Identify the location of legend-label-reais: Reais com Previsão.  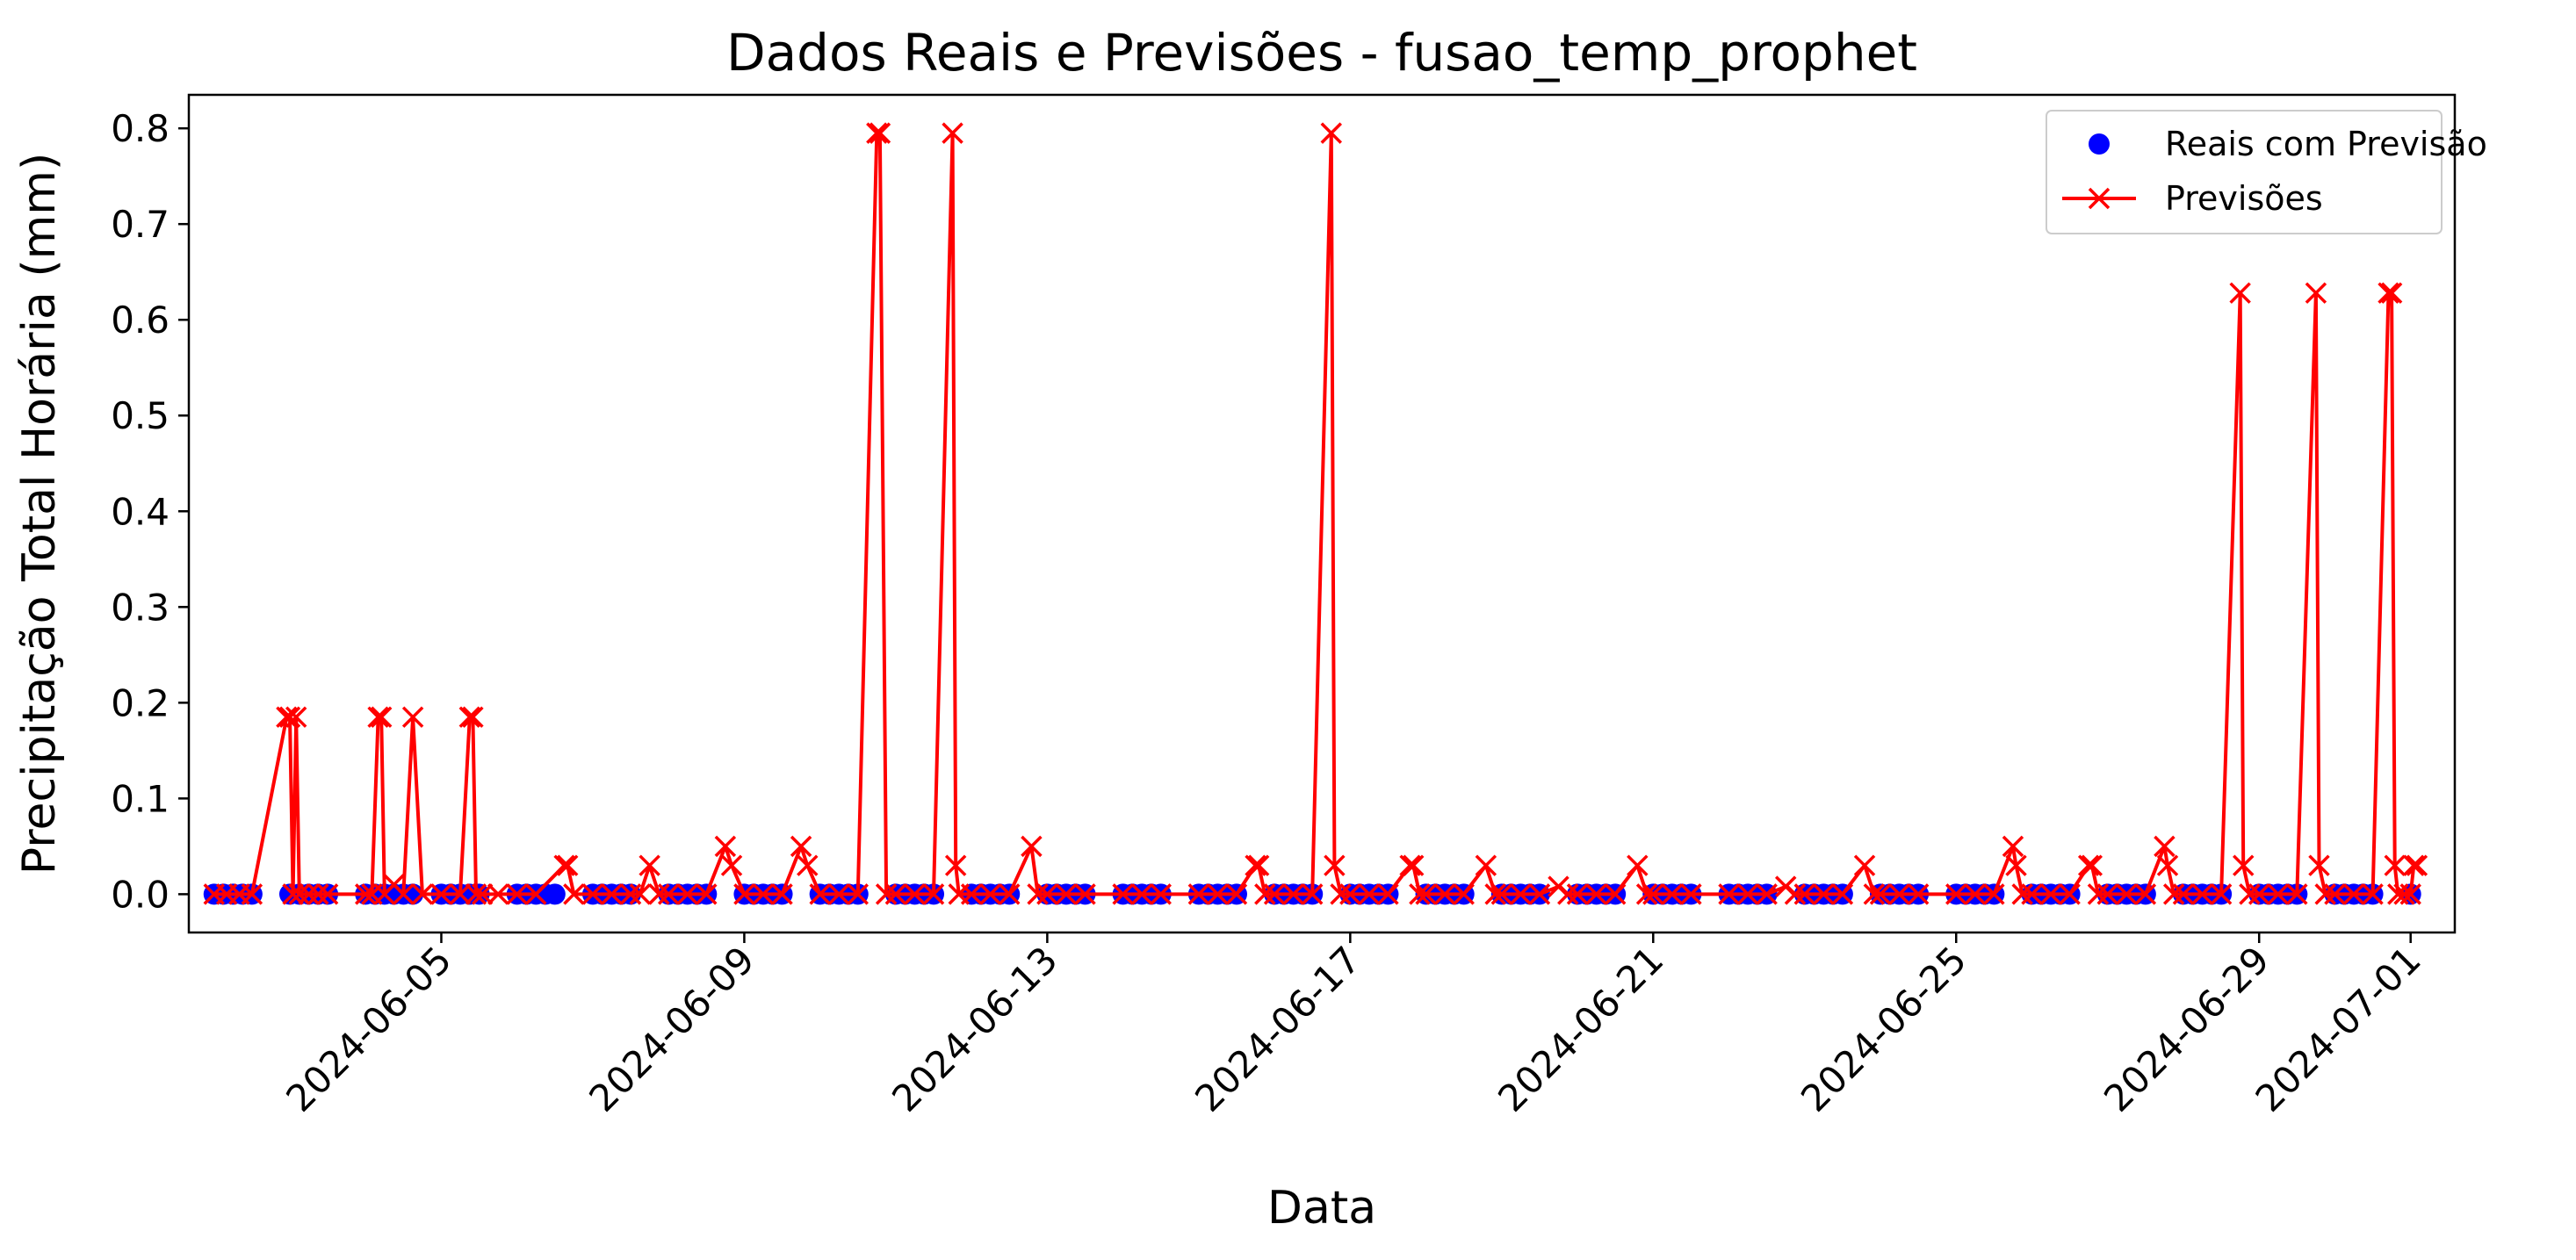
(2326, 144).